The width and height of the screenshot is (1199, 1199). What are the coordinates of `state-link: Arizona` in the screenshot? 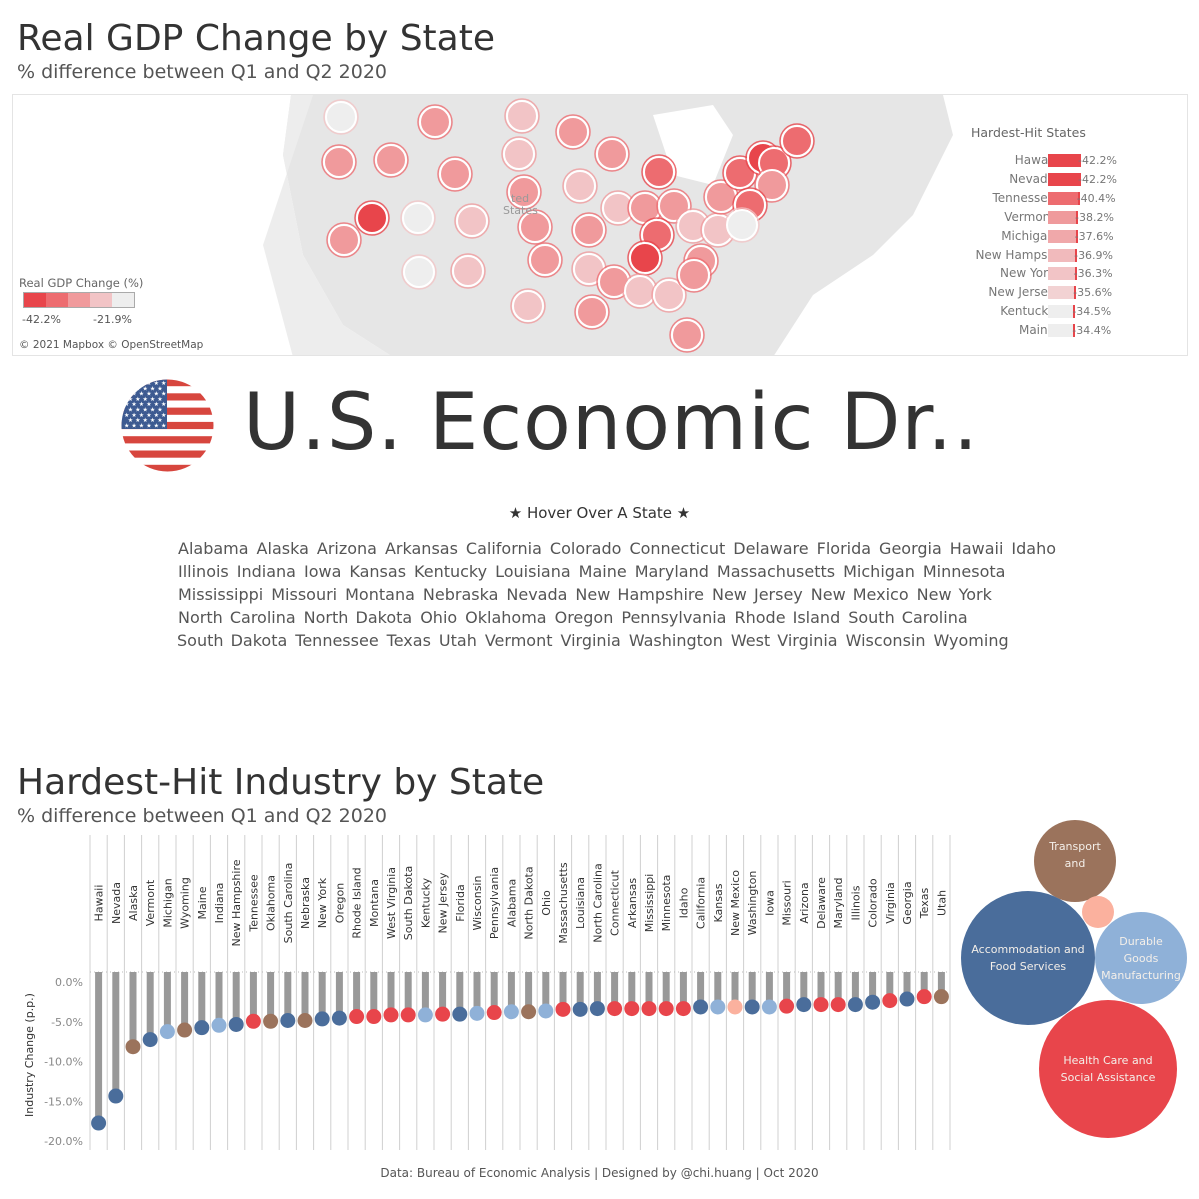 It's located at (346, 548).